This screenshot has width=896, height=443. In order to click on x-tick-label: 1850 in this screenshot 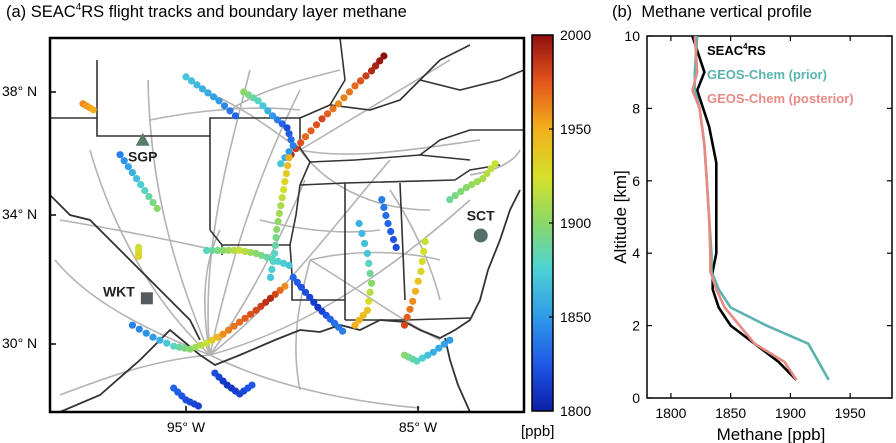, I will do `click(730, 413)`.